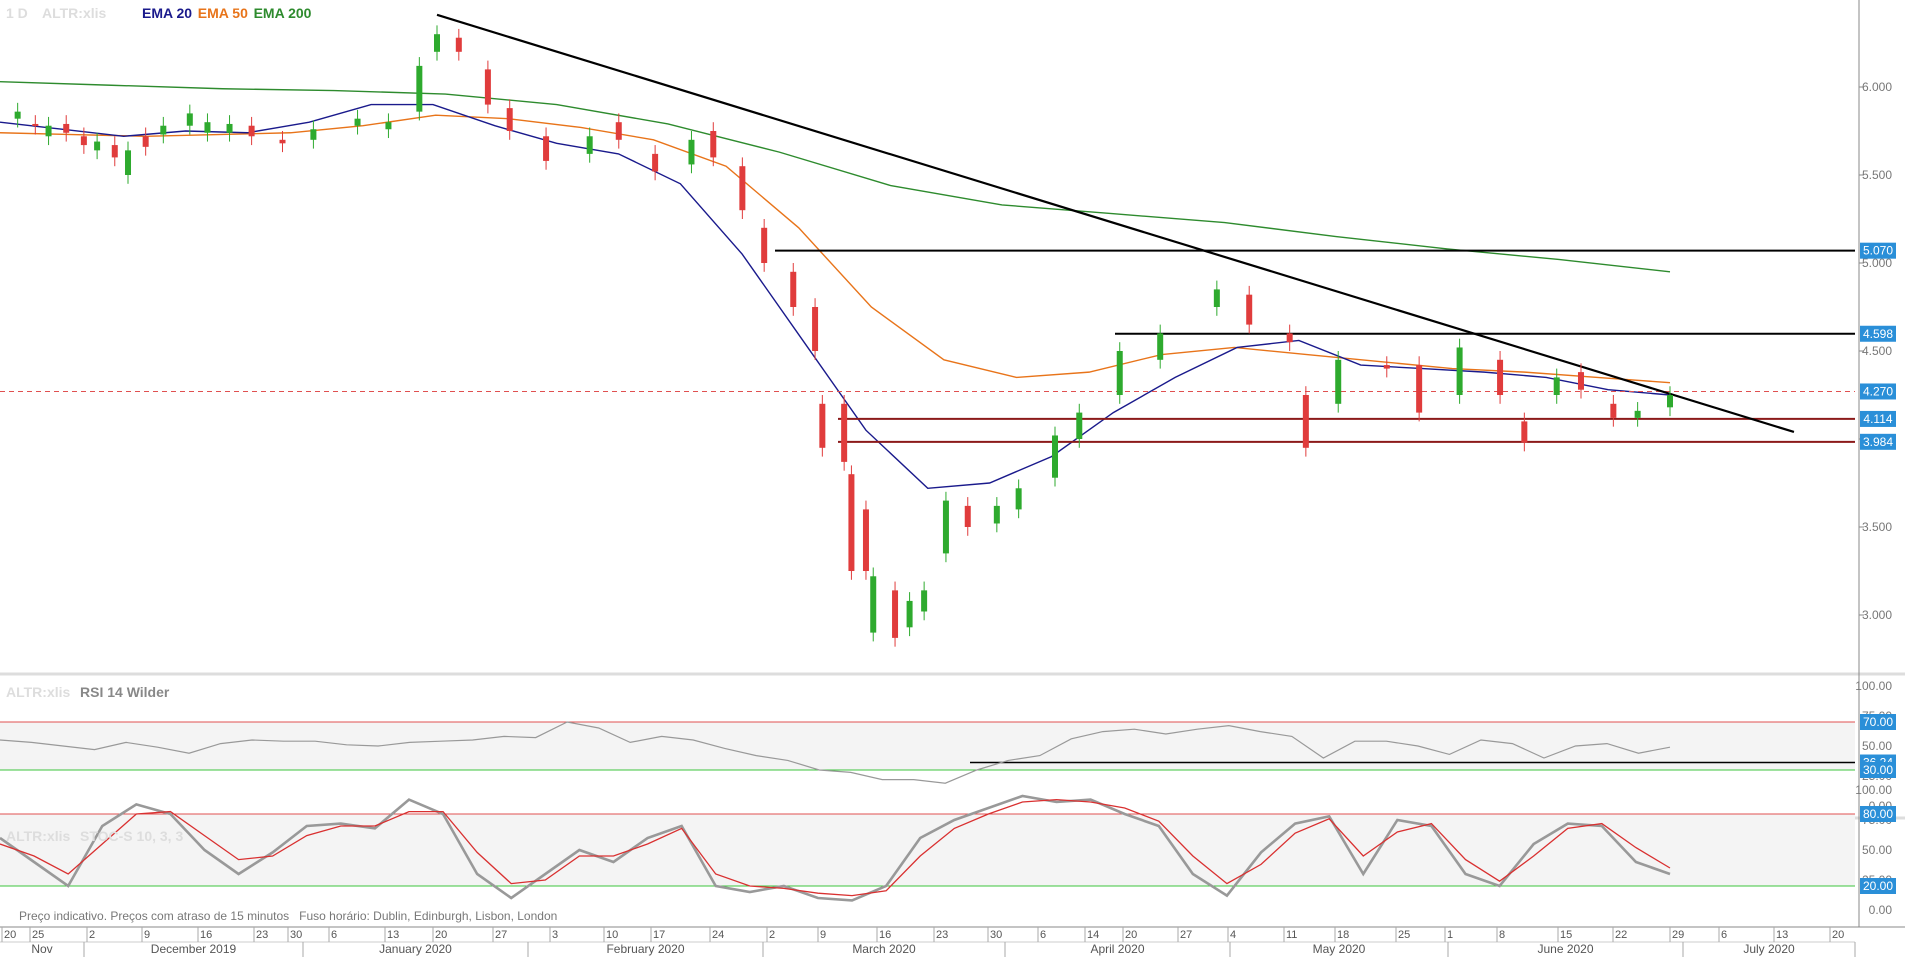  I want to click on x-month-label: March 2020, so click(884, 949).